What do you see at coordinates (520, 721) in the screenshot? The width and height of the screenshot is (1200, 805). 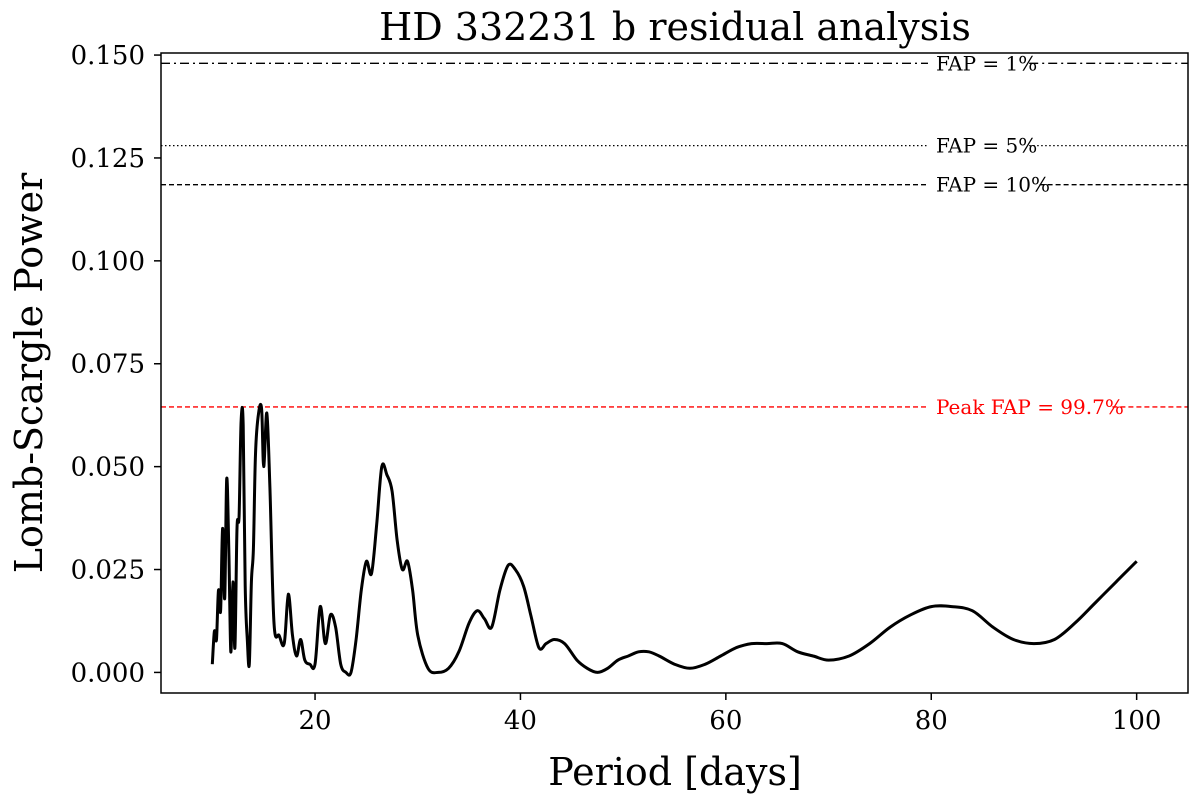 I see `x-tick-label: 40` at bounding box center [520, 721].